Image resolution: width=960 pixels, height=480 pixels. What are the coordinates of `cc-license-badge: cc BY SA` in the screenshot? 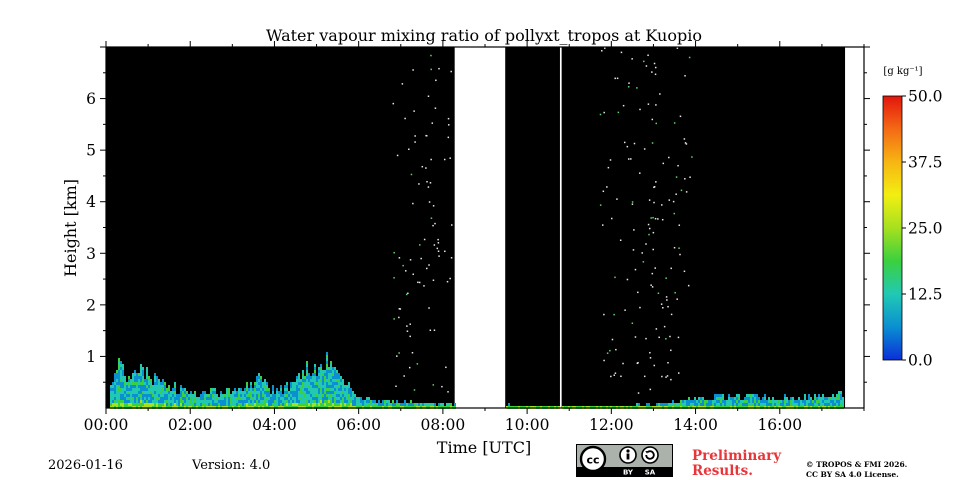 It's located at (624, 460).